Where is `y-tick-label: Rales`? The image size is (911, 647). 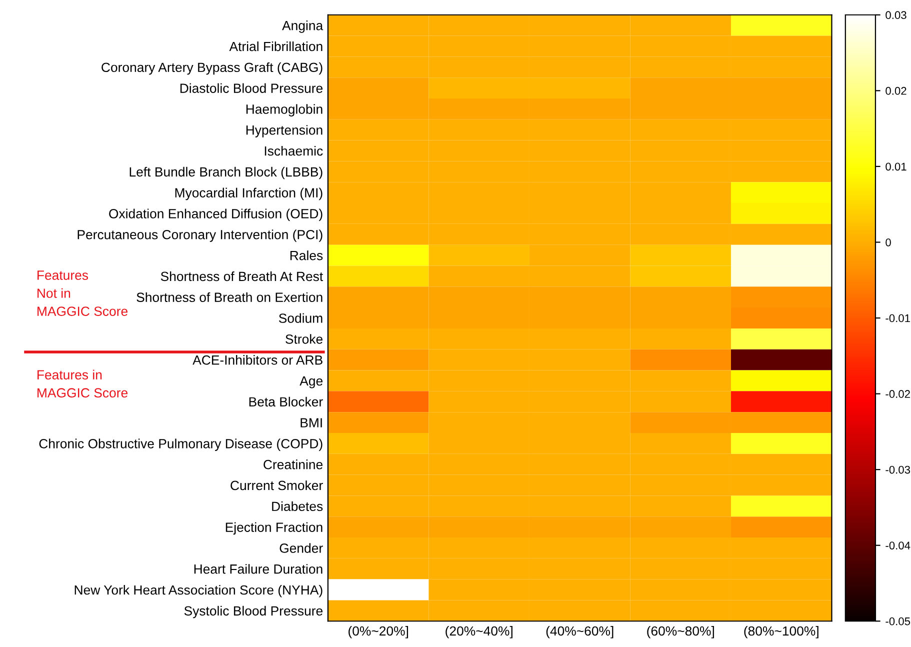
y-tick-label: Rales is located at coordinates (306, 255).